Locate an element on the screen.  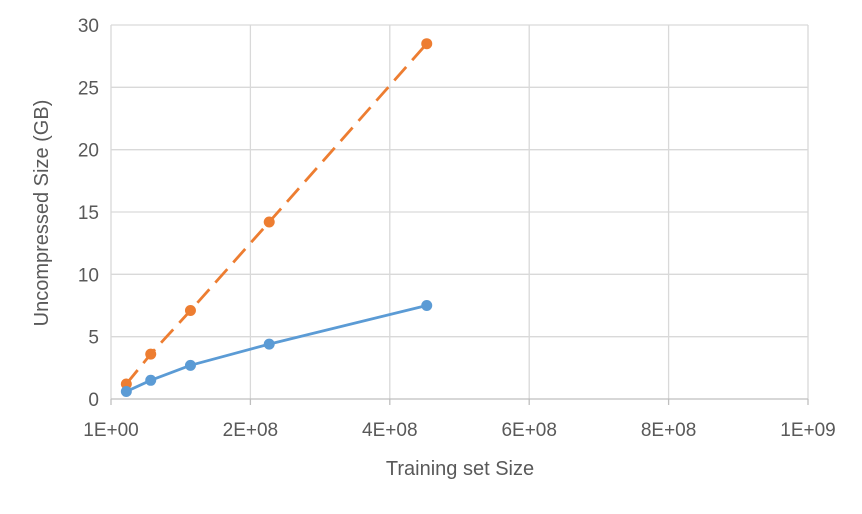
x-tick-label: 1E+00 is located at coordinates (110, 430).